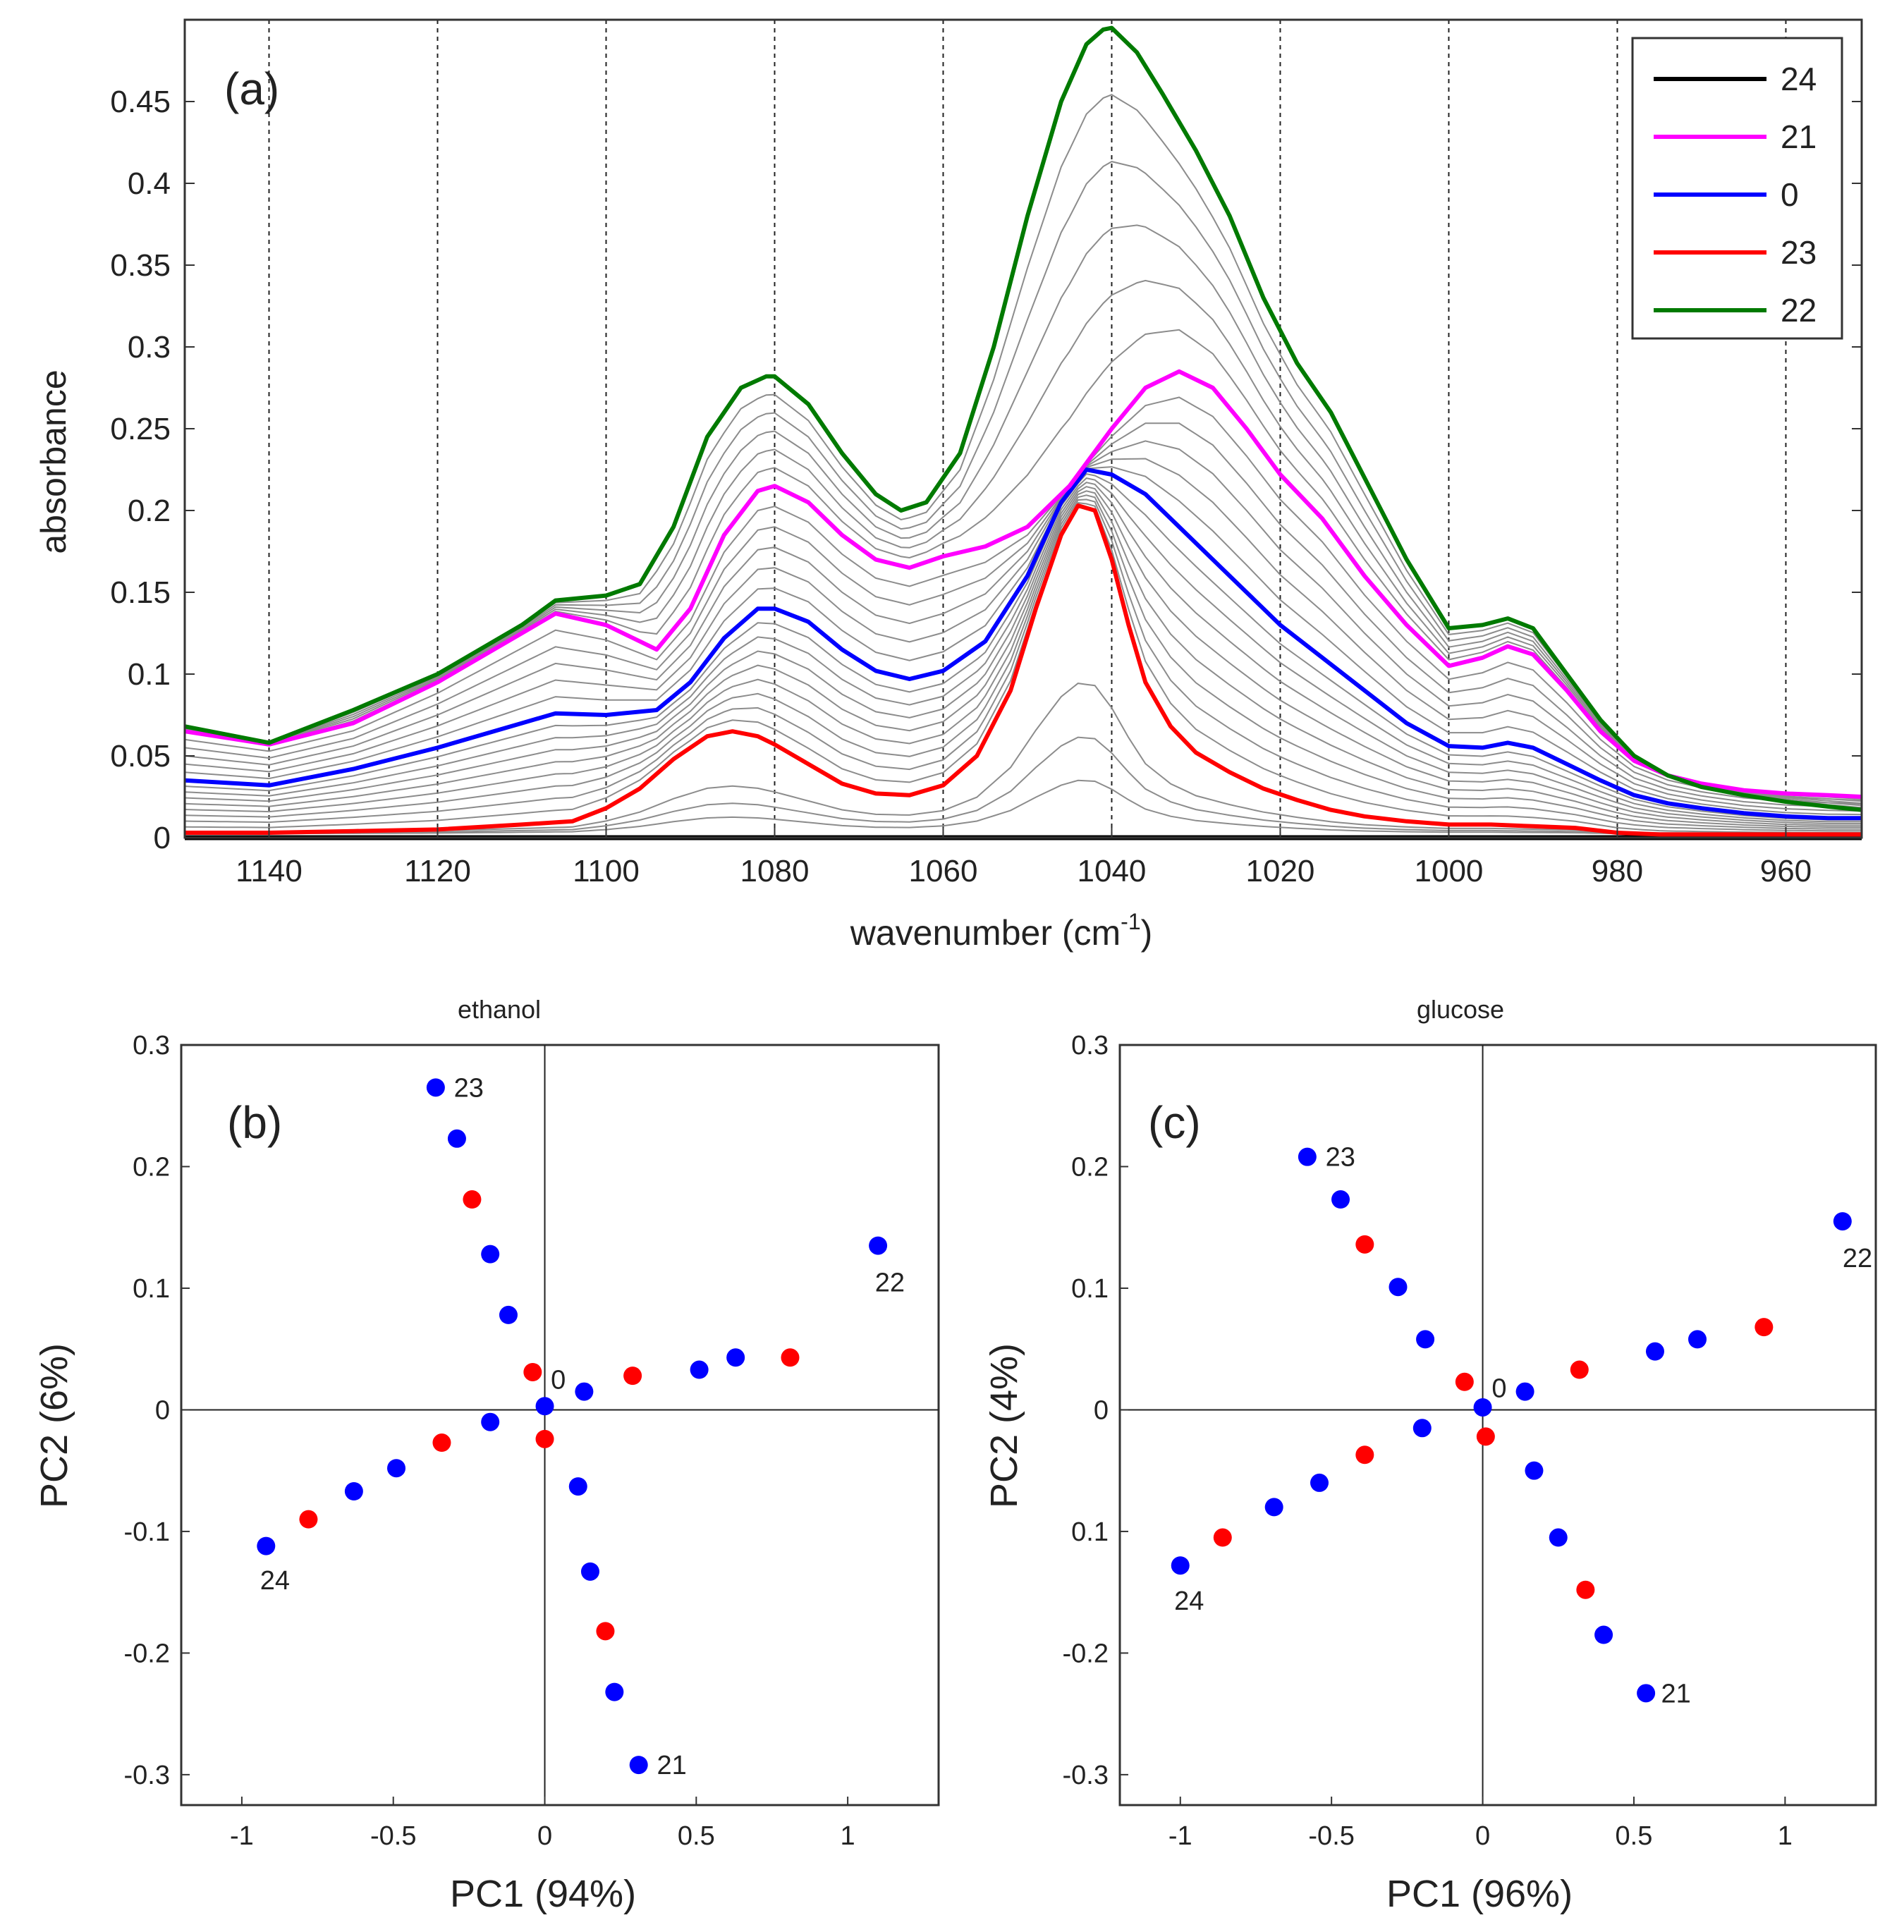  I want to click on ethanol-x-axis-title: PC1 (94%), so click(543, 1894).